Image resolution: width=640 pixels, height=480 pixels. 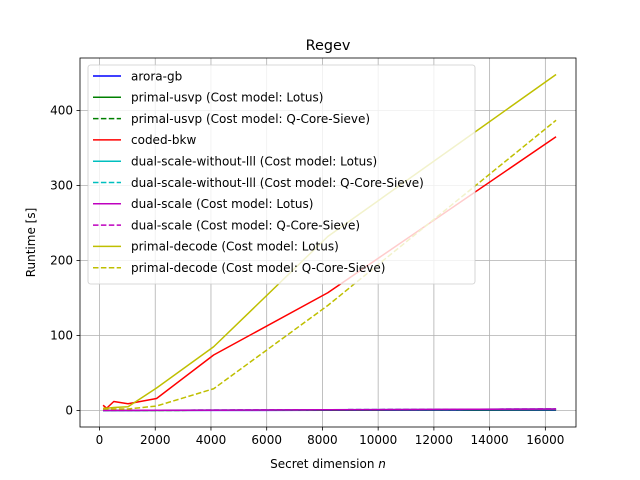 What do you see at coordinates (155, 440) in the screenshot?
I see `x-tick-label: 2000` at bounding box center [155, 440].